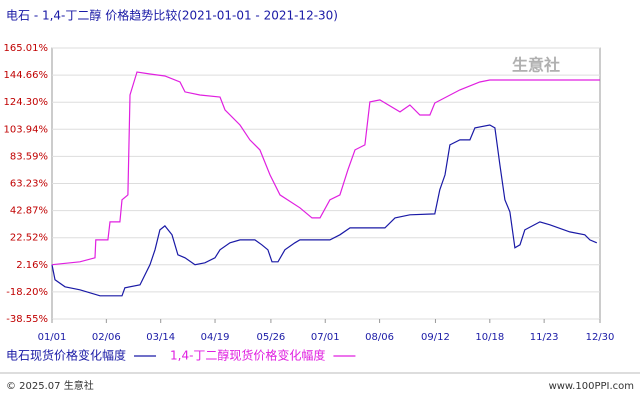  Describe the element at coordinates (544, 337) in the screenshot. I see `x-tick-label: 11/23` at that location.